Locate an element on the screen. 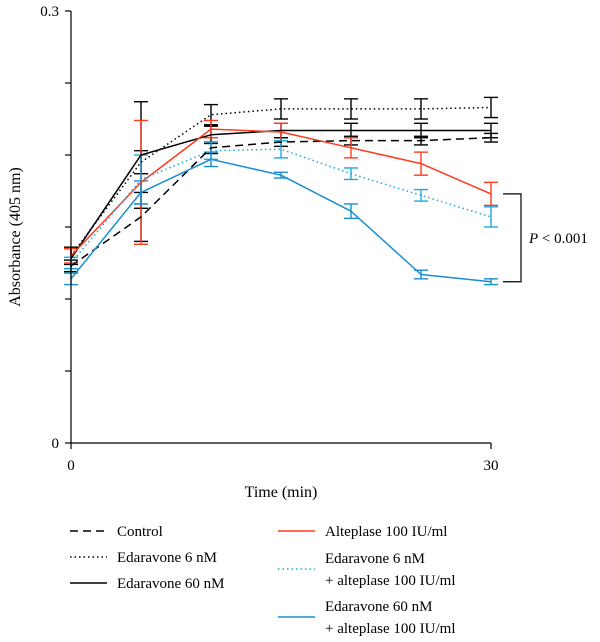 The height and width of the screenshot is (642, 600). annotation-layer: P < 0.001 is located at coordinates (545, 238).